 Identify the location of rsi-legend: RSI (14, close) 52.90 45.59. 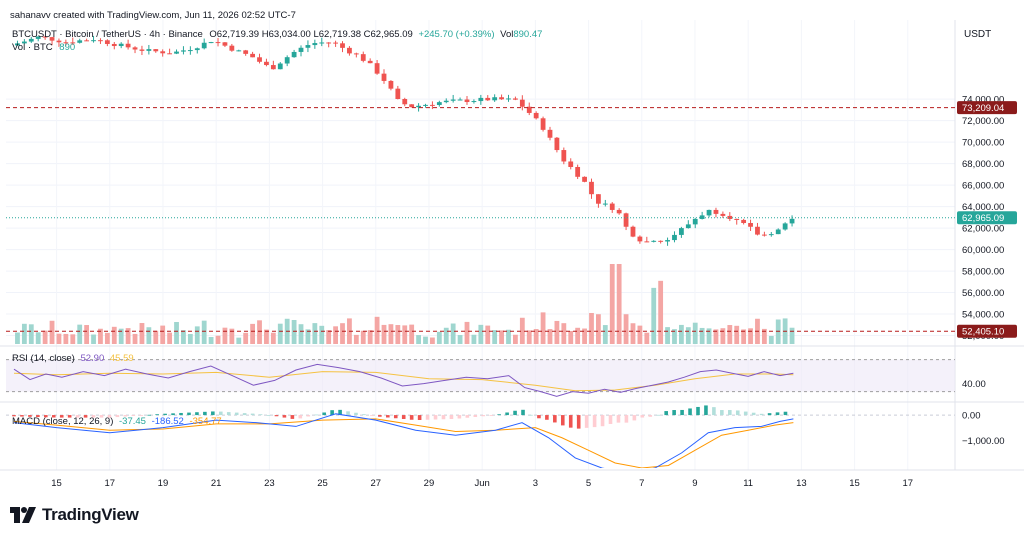
(73, 358).